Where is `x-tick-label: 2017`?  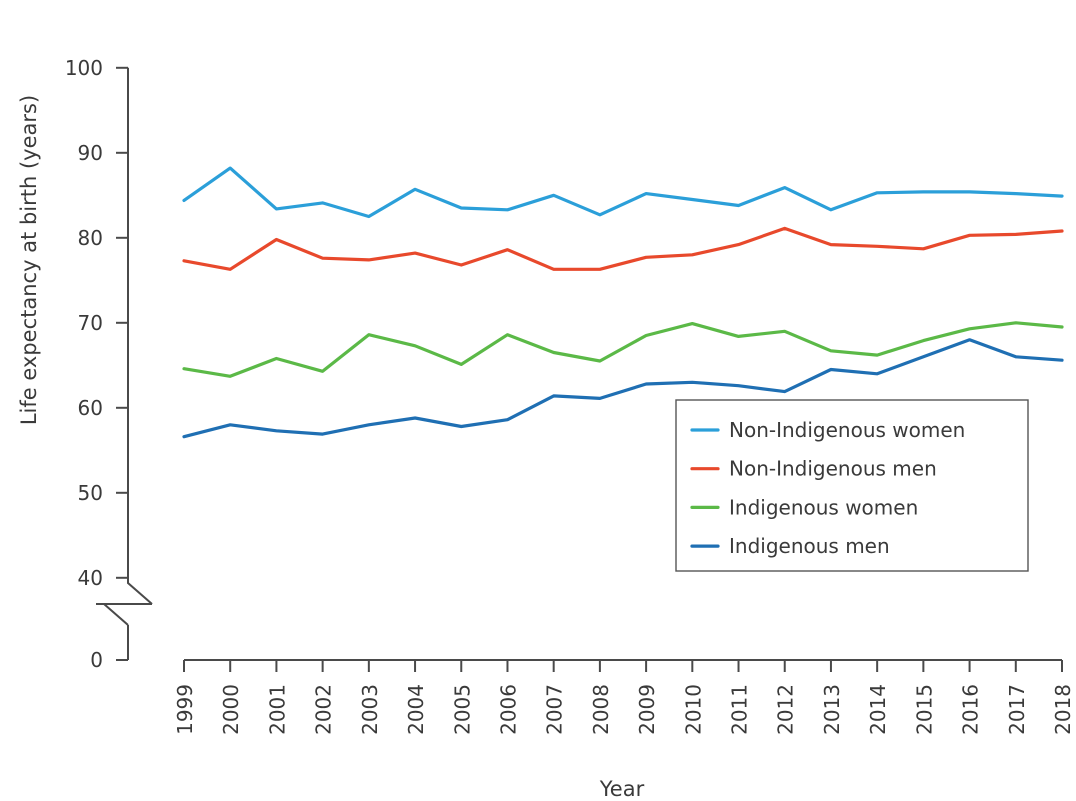
x-tick-label: 2017 is located at coordinates (1017, 709).